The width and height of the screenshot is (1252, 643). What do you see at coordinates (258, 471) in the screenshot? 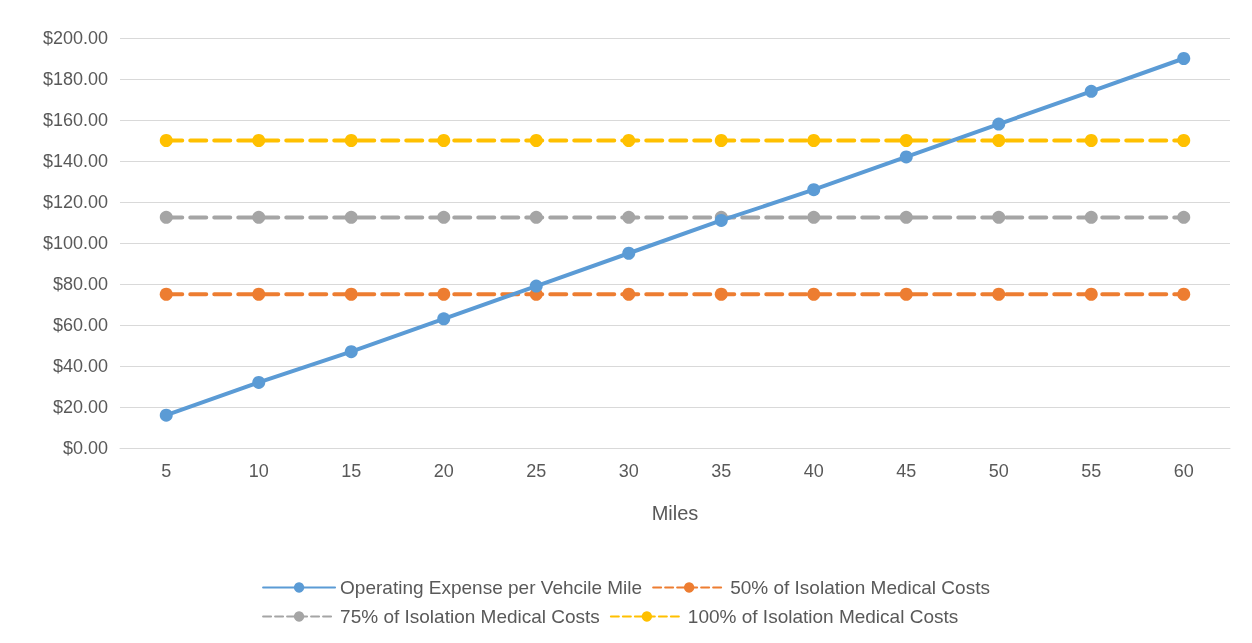
I see `x-tick-label: 10` at bounding box center [258, 471].